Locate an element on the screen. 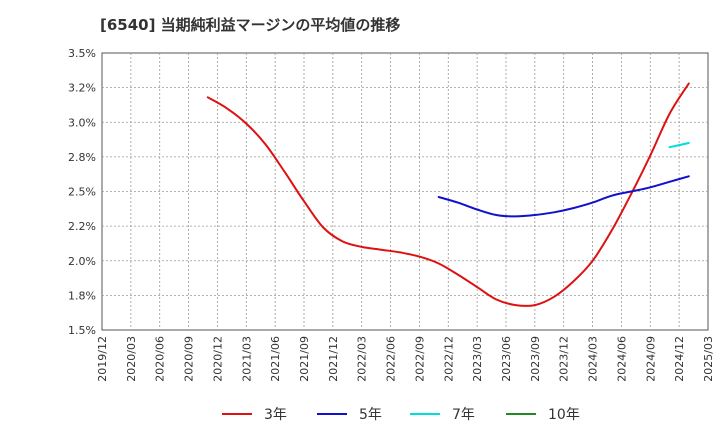 Image resolution: width=720 pixels, height=440 pixels. y-tick-label: 3.2% is located at coordinates (82, 88).